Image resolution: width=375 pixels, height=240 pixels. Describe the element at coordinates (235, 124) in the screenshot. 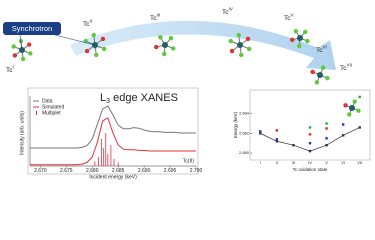

I see `y-axis-label: Energy (keV)` at that location.